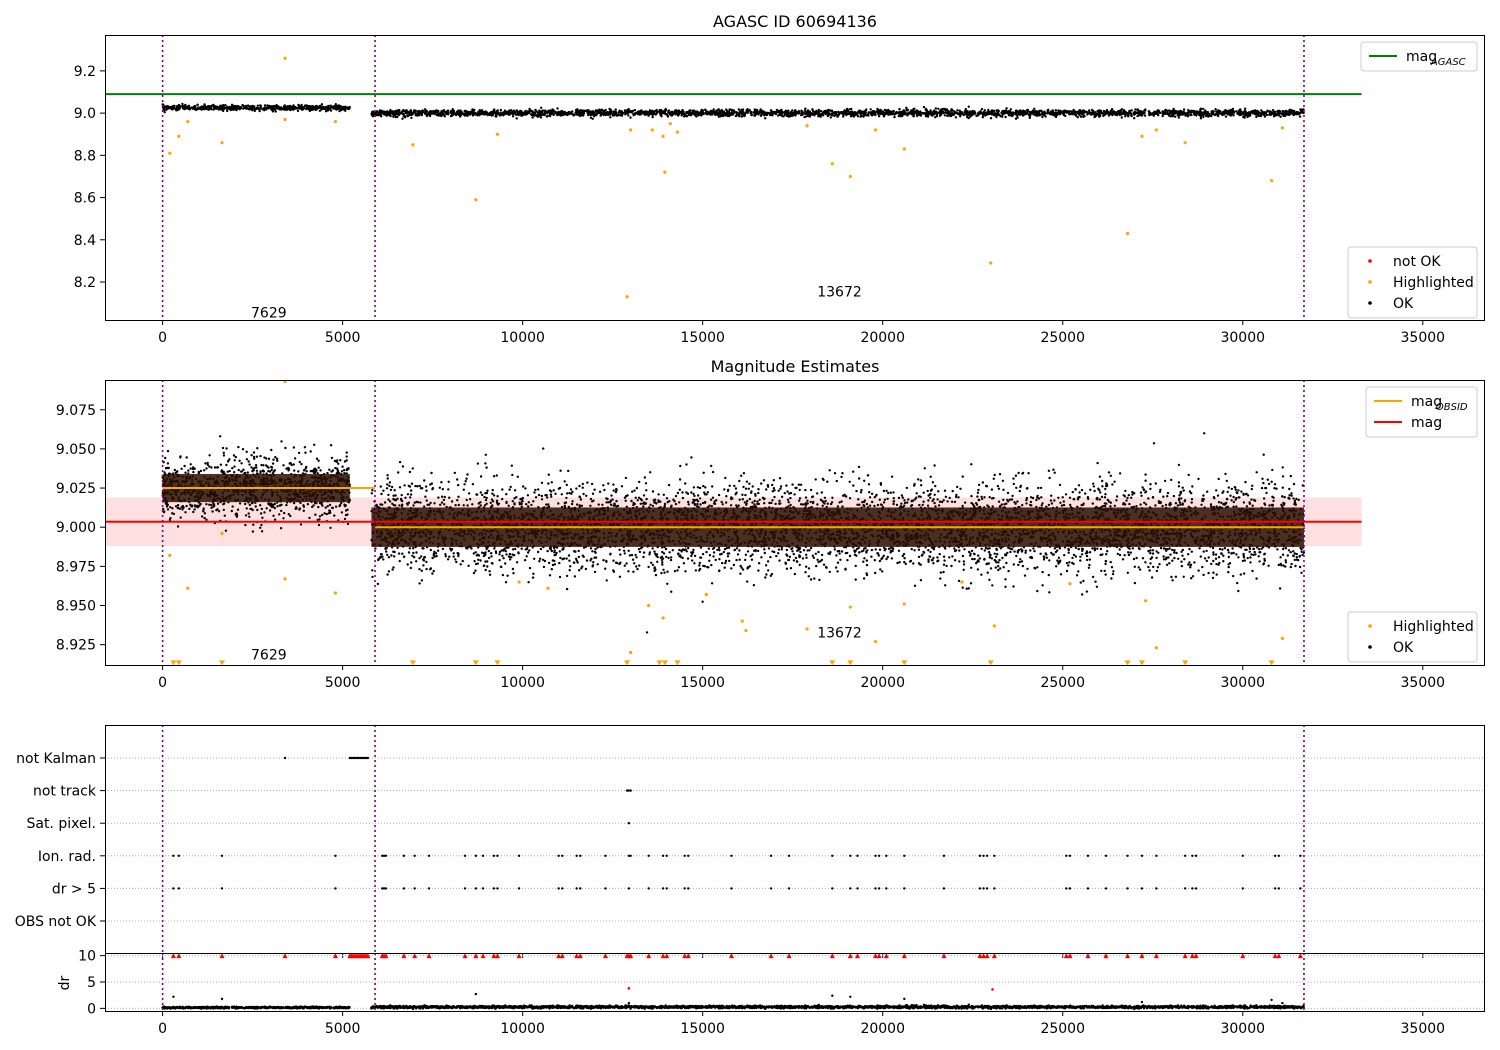  What do you see at coordinates (497, 134) in the screenshot?
I see `data-point-highlighted` at bounding box center [497, 134].